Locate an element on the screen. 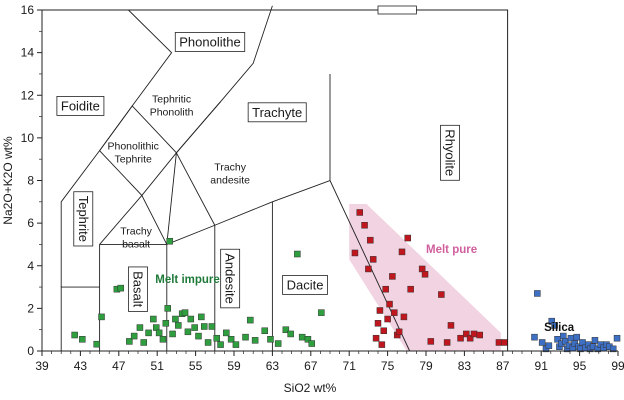 The width and height of the screenshot is (624, 400). field-label-trachy_basalt: basalt is located at coordinates (136, 245).